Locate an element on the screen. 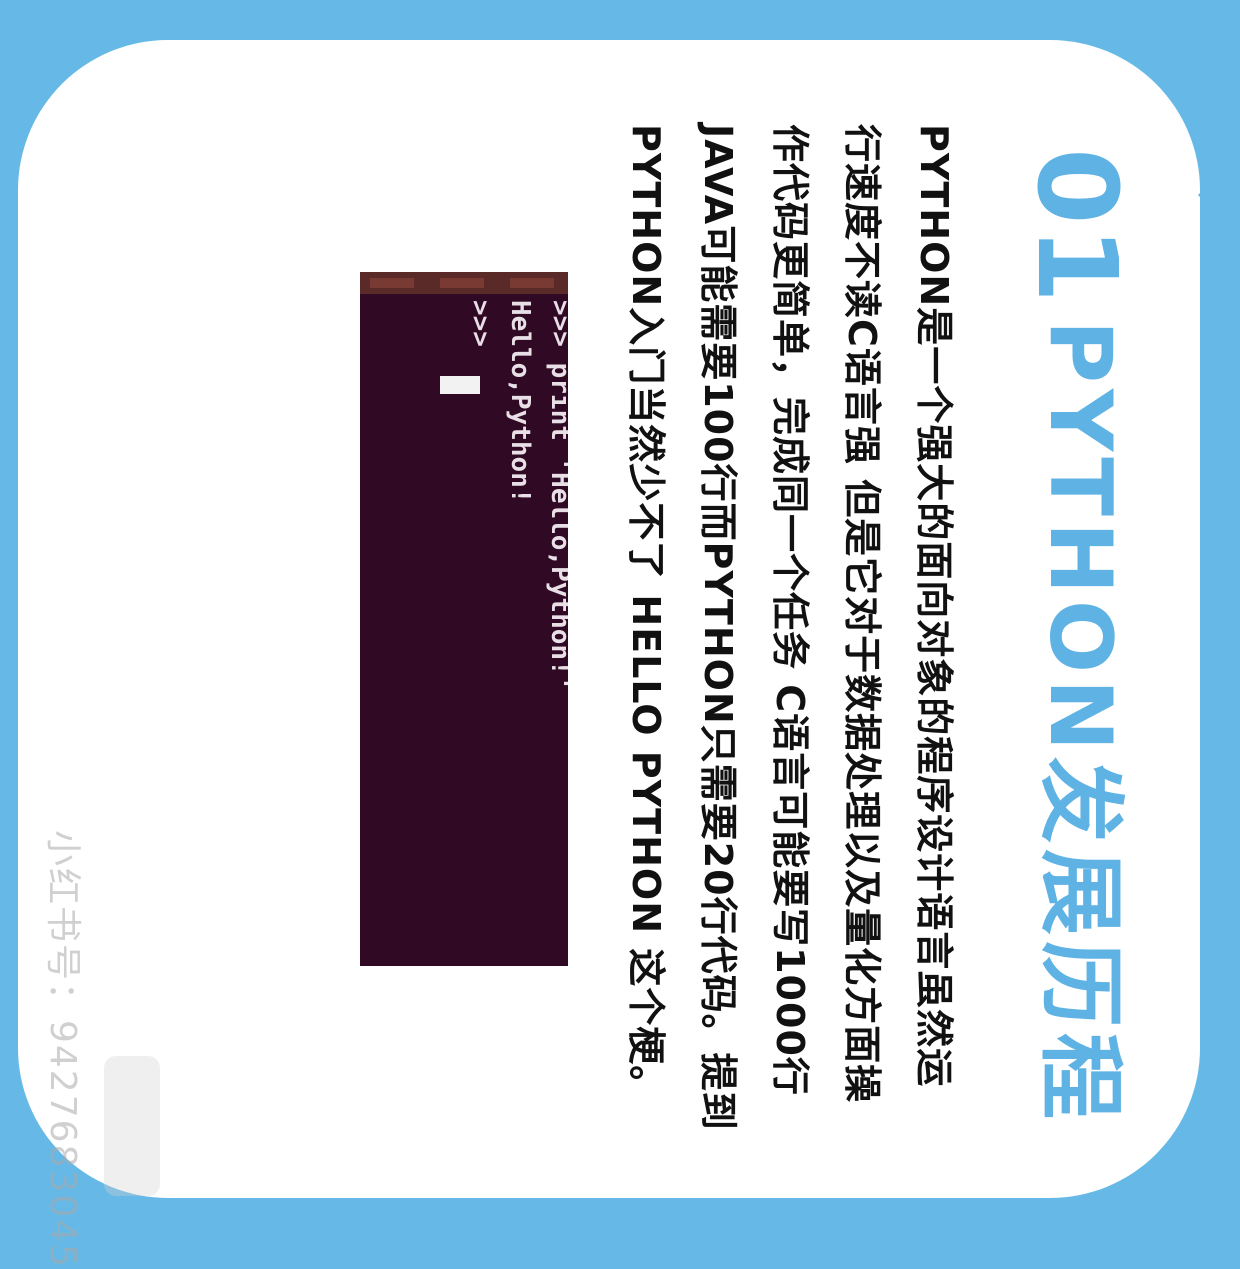 The image size is (1240, 1269). watermark-text: 小红书号：9427683045 is located at coordinates (62, 1049).